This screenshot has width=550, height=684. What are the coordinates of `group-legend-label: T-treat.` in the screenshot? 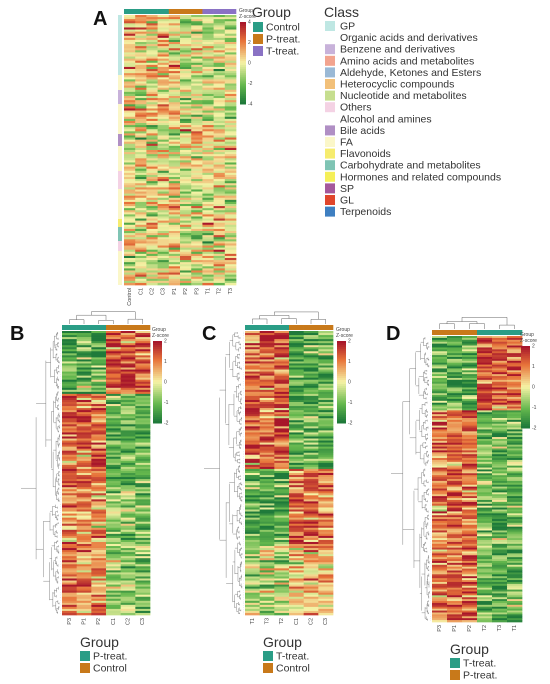 It's located at (479, 664).